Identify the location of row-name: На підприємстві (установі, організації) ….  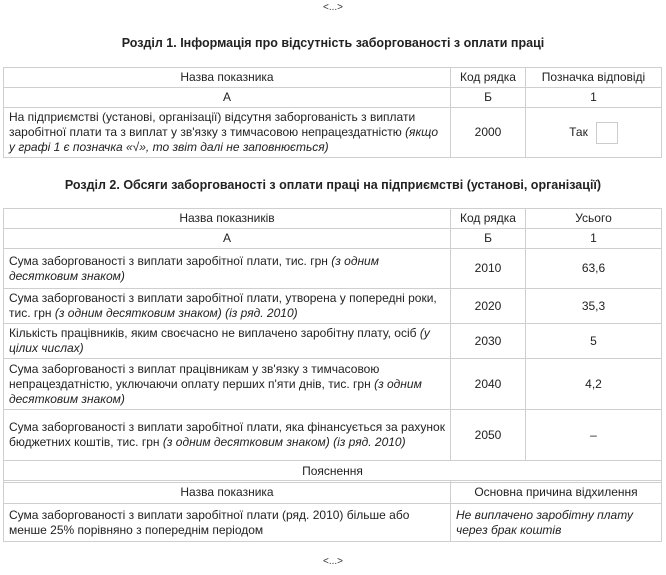
(212, 124).